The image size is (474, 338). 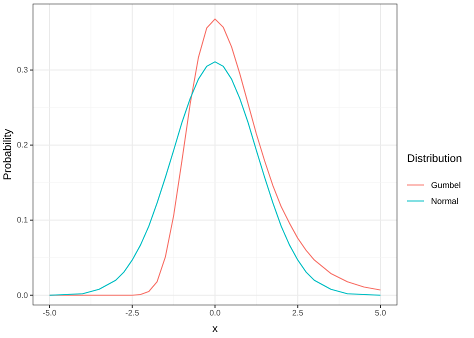 What do you see at coordinates (22, 295) in the screenshot?
I see `y-tick-label: 0.0` at bounding box center [22, 295].